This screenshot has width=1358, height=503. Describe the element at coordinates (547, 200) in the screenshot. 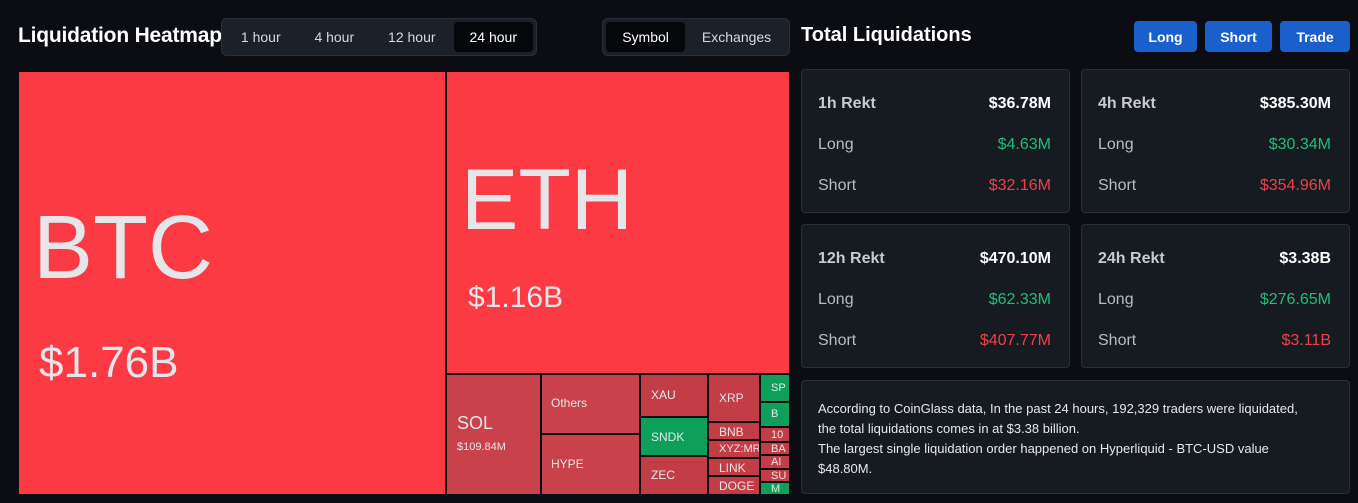

I see `cell-symbol: ETH` at that location.